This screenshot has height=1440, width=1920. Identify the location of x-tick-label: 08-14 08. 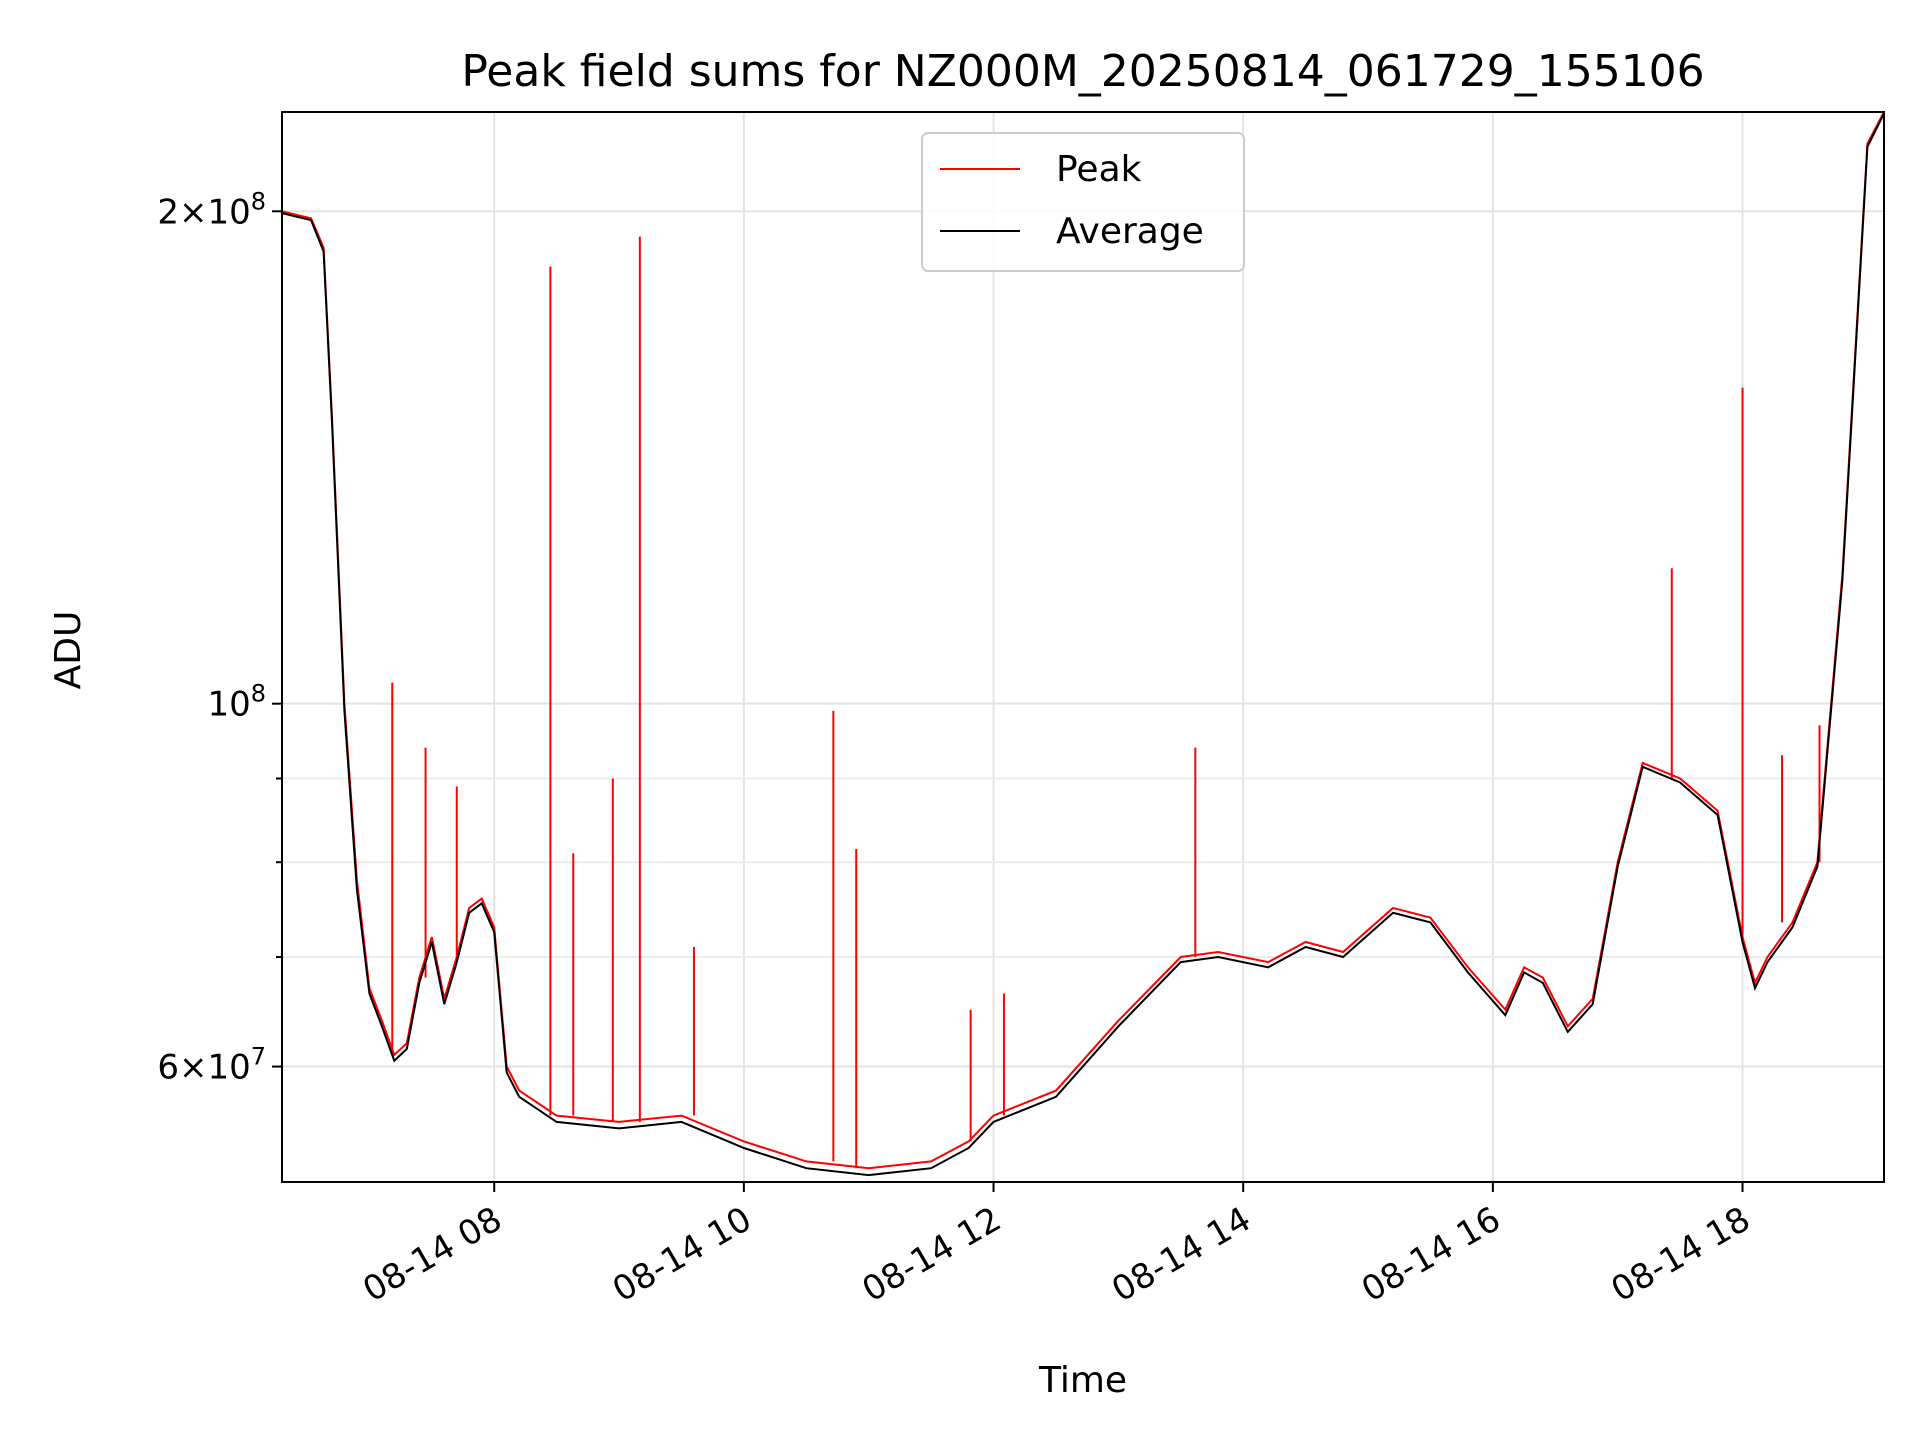
(432, 1254).